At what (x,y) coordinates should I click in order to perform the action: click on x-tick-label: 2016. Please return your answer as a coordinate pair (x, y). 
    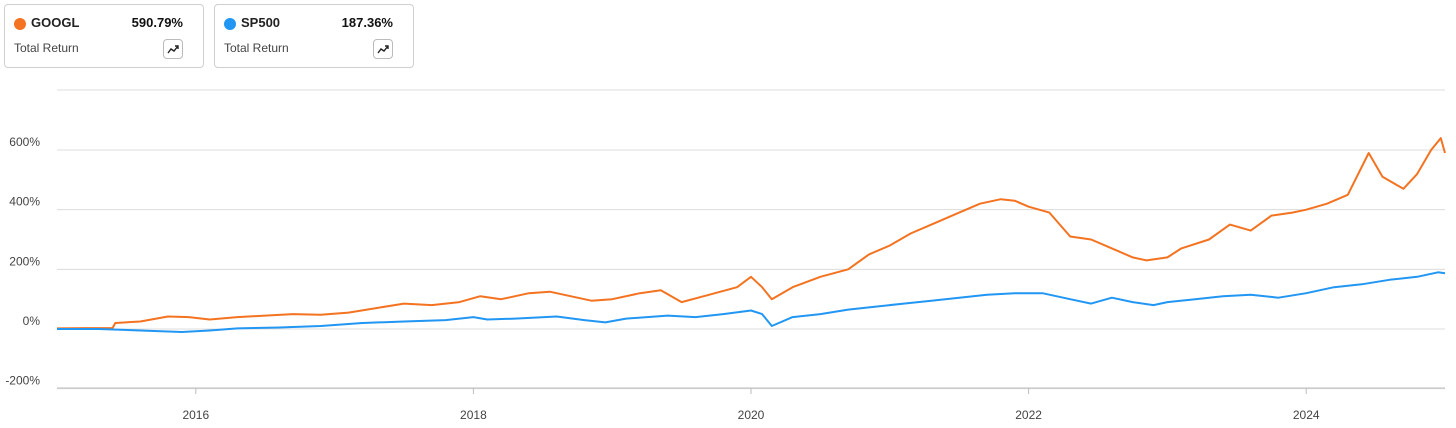
    Looking at the image, I should click on (195, 415).